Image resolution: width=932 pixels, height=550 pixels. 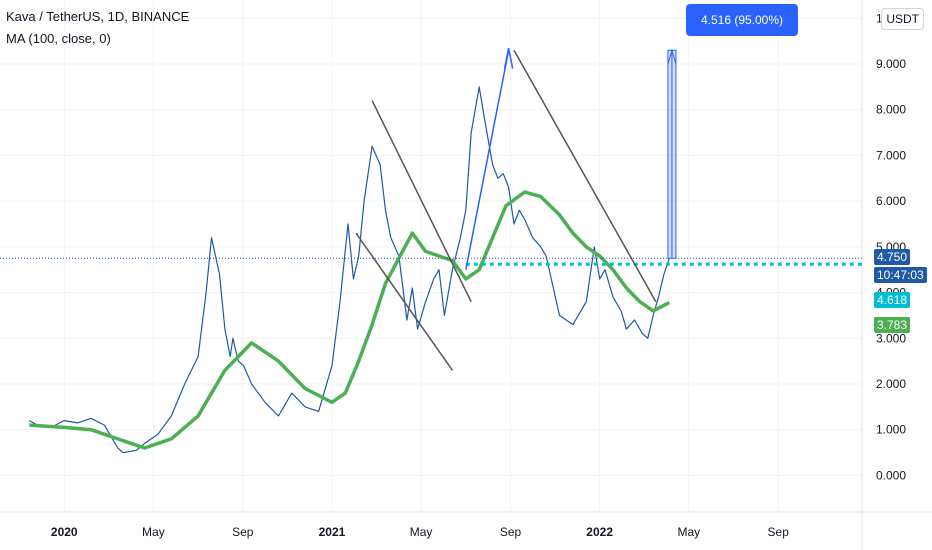 What do you see at coordinates (58, 38) in the screenshot?
I see `ma-legend: MA (100, close, 0)` at bounding box center [58, 38].